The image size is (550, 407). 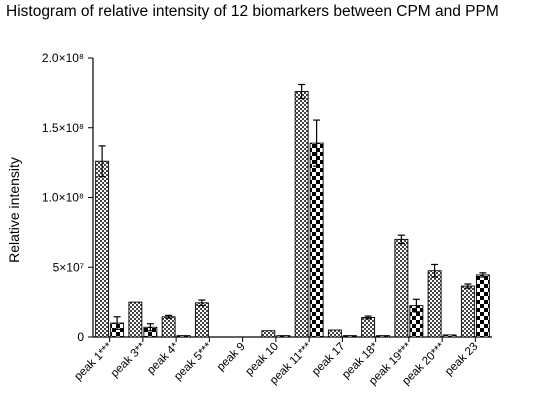 What do you see at coordinates (68, 267) in the screenshot?
I see `y-tick-label: 5×10⁷` at bounding box center [68, 267].